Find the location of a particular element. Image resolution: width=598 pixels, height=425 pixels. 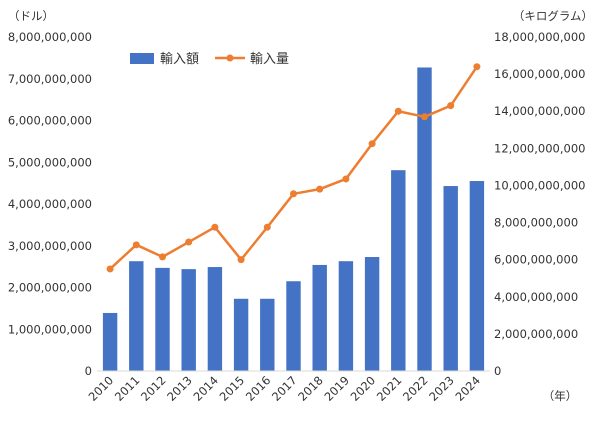

right-axis-unit-label: （キログラム） is located at coordinates (553, 16).